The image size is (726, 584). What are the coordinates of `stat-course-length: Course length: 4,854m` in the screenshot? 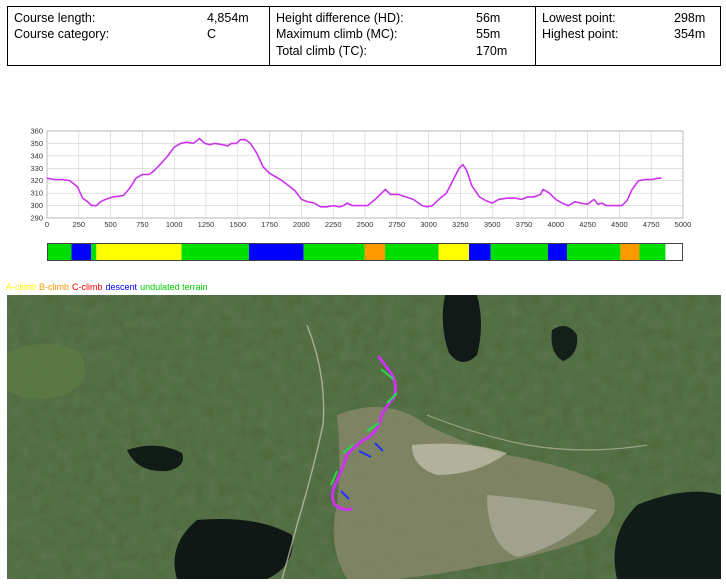 It's located at (138, 18).